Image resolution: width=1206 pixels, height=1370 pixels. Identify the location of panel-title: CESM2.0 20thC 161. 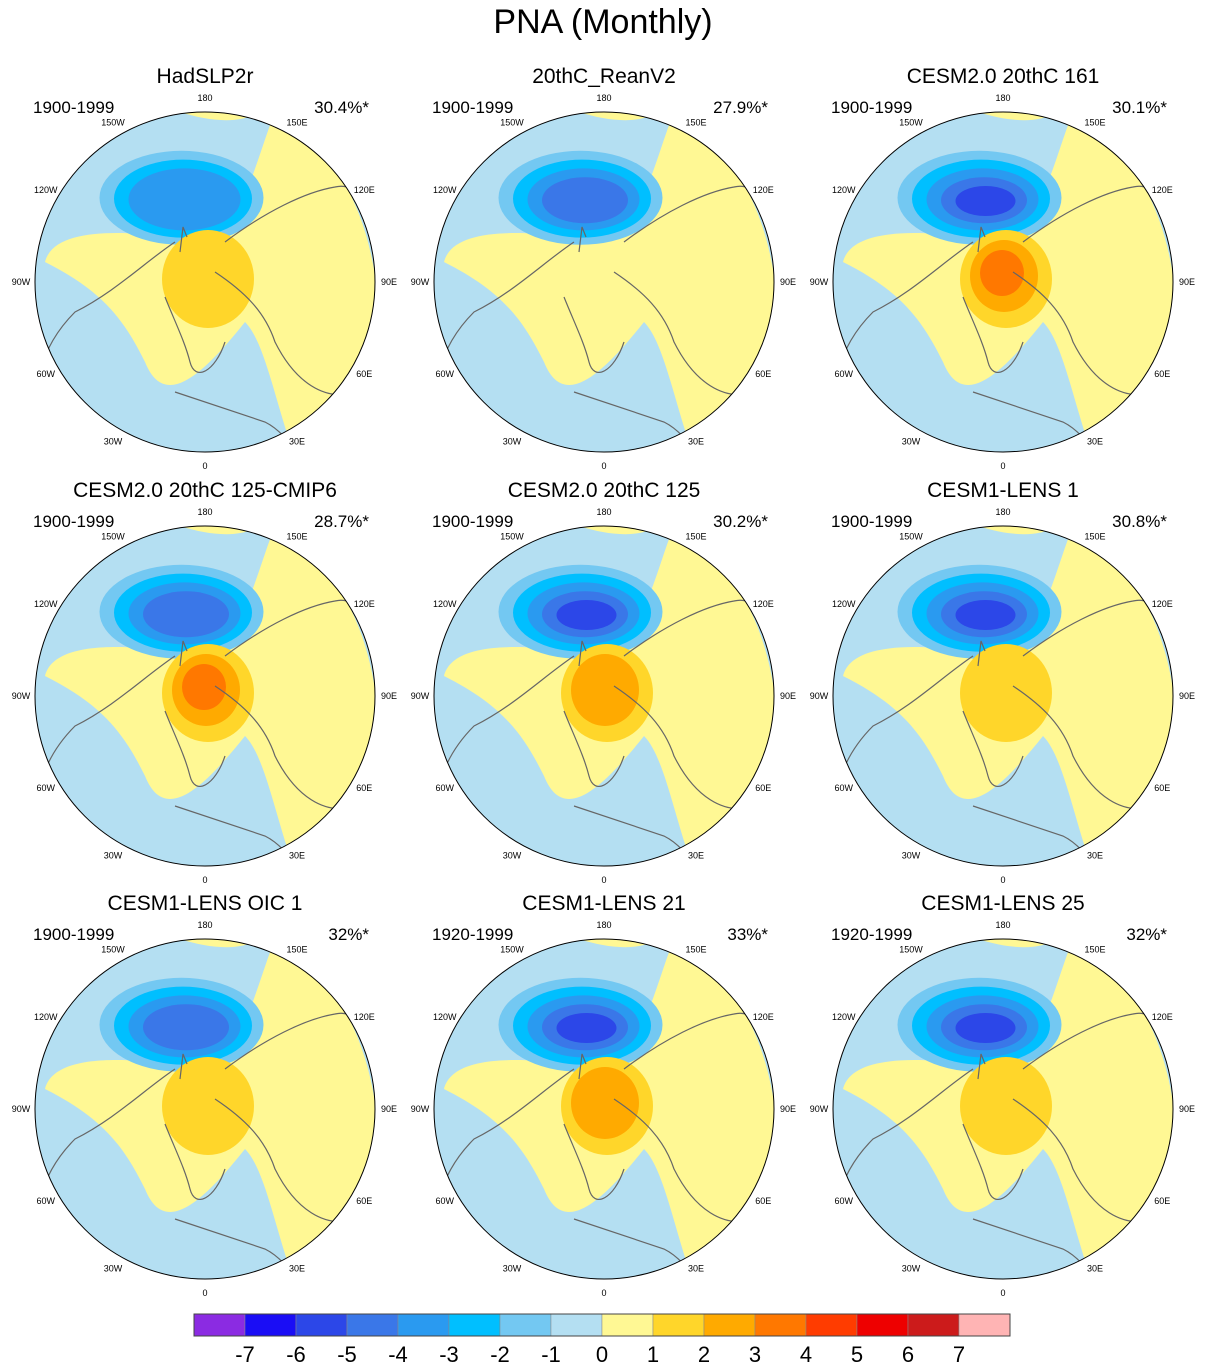
(1003, 76).